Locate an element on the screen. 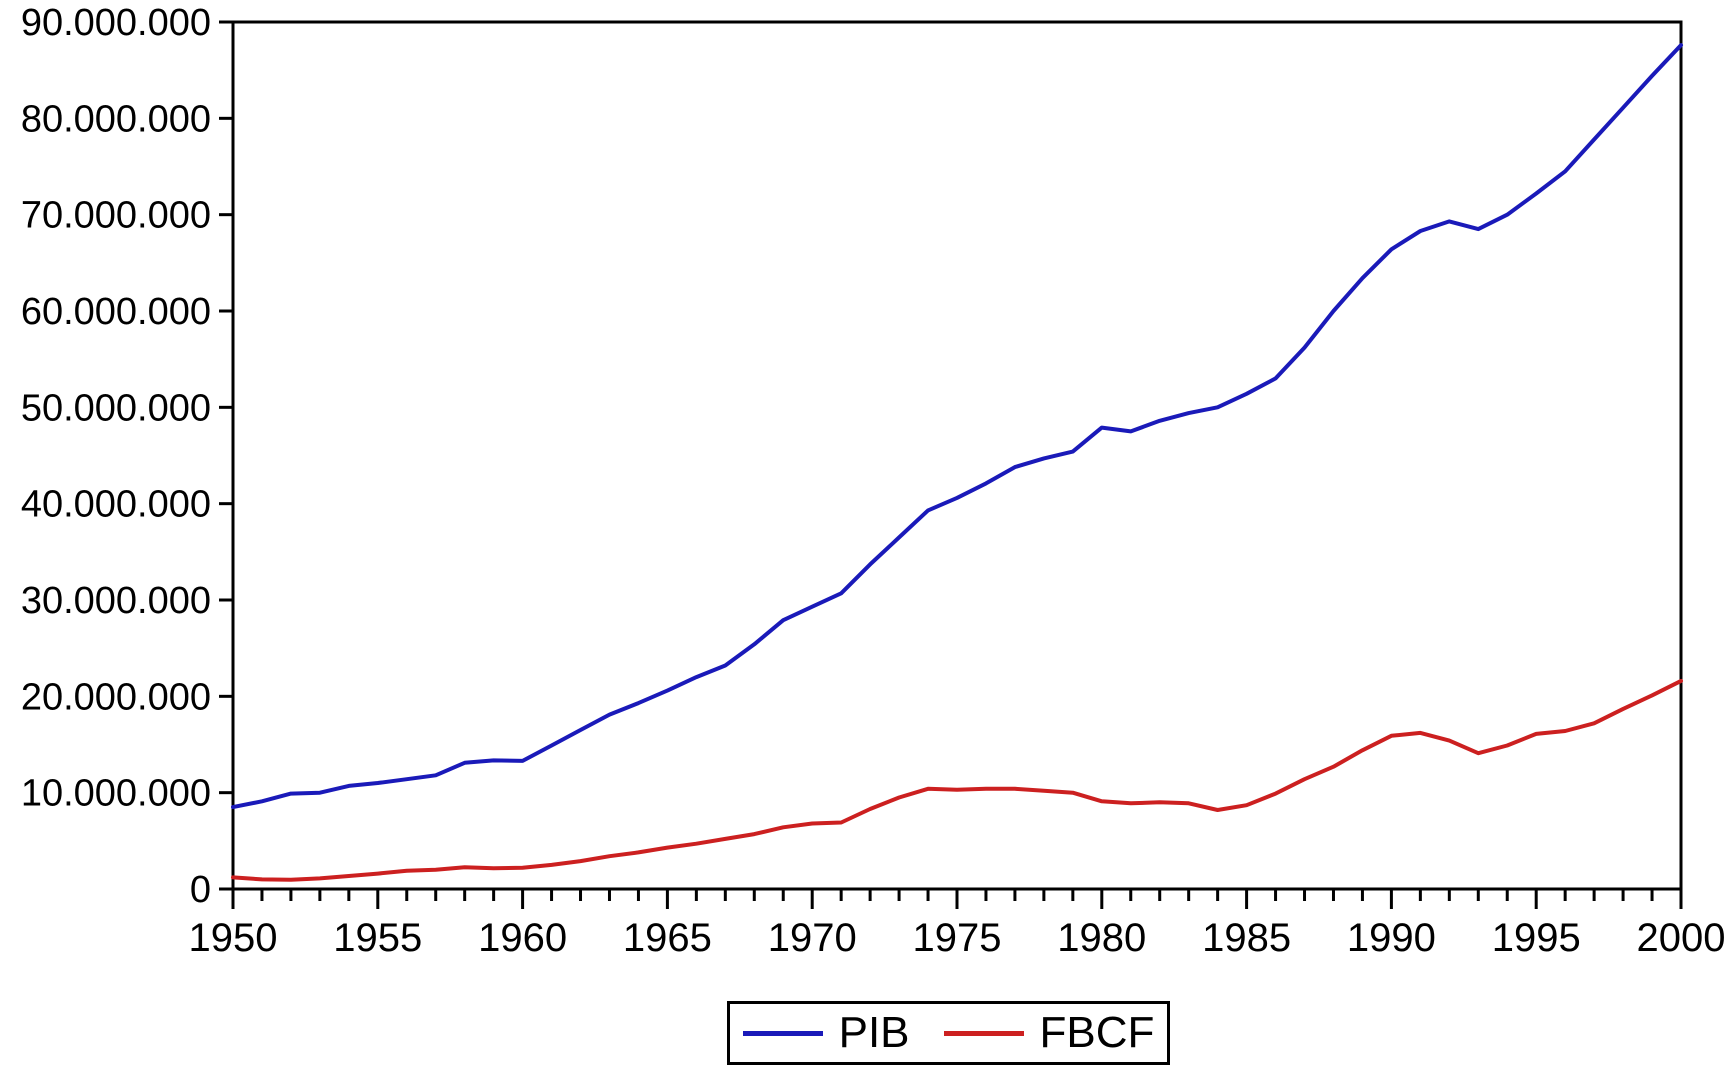 Image resolution: width=1729 pixels, height=1067 pixels. x-axis-label: 1980 is located at coordinates (1101, 938).